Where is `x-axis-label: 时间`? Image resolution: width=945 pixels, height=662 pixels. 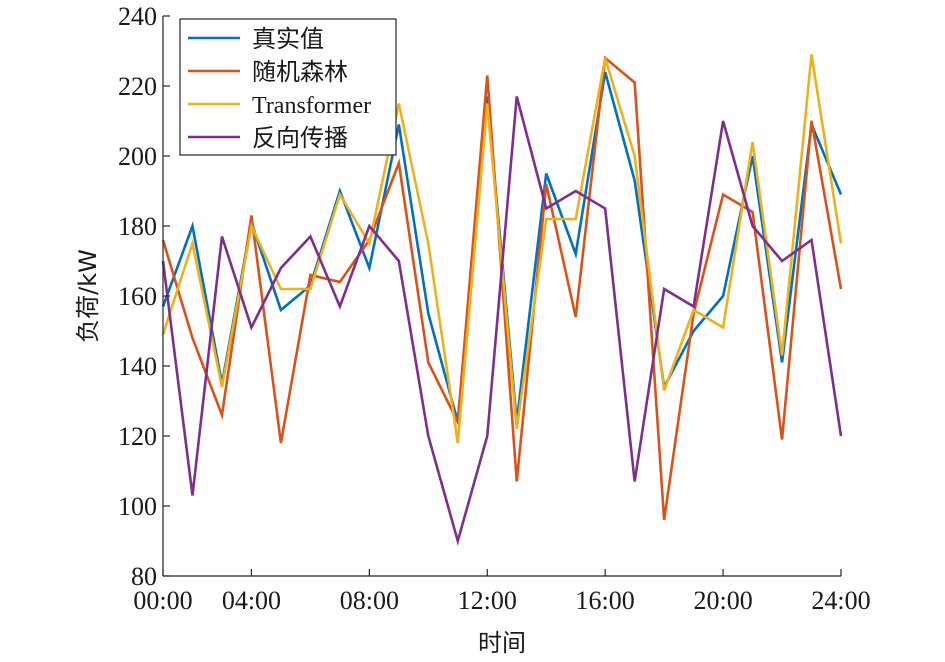
x-axis-label: 时间 is located at coordinates (502, 643).